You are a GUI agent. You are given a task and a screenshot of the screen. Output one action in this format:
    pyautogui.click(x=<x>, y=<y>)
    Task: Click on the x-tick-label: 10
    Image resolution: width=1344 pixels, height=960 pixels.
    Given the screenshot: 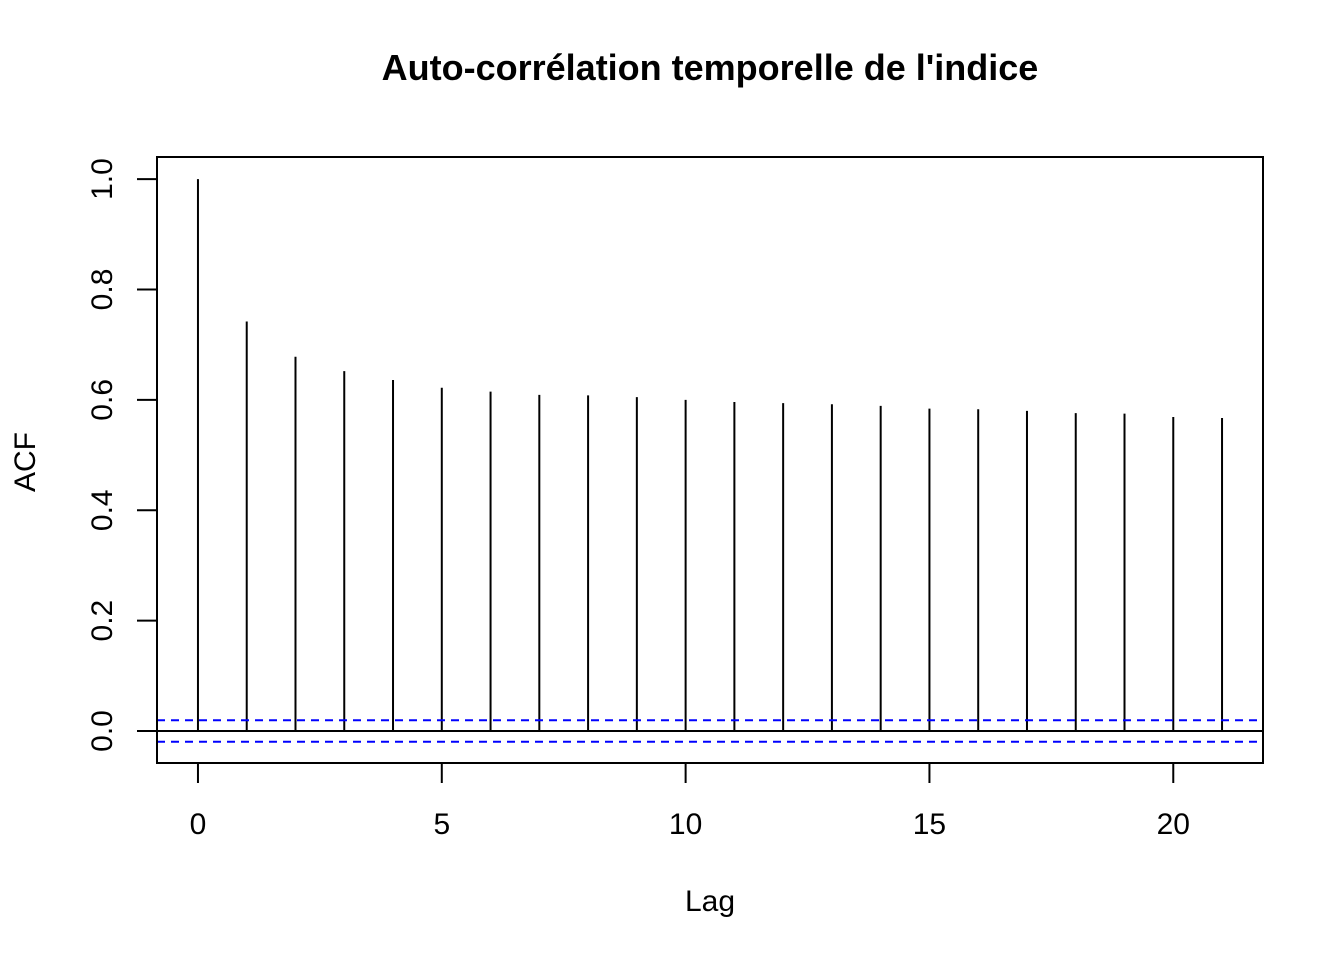 What is the action you would take?
    pyautogui.click(x=685, y=824)
    